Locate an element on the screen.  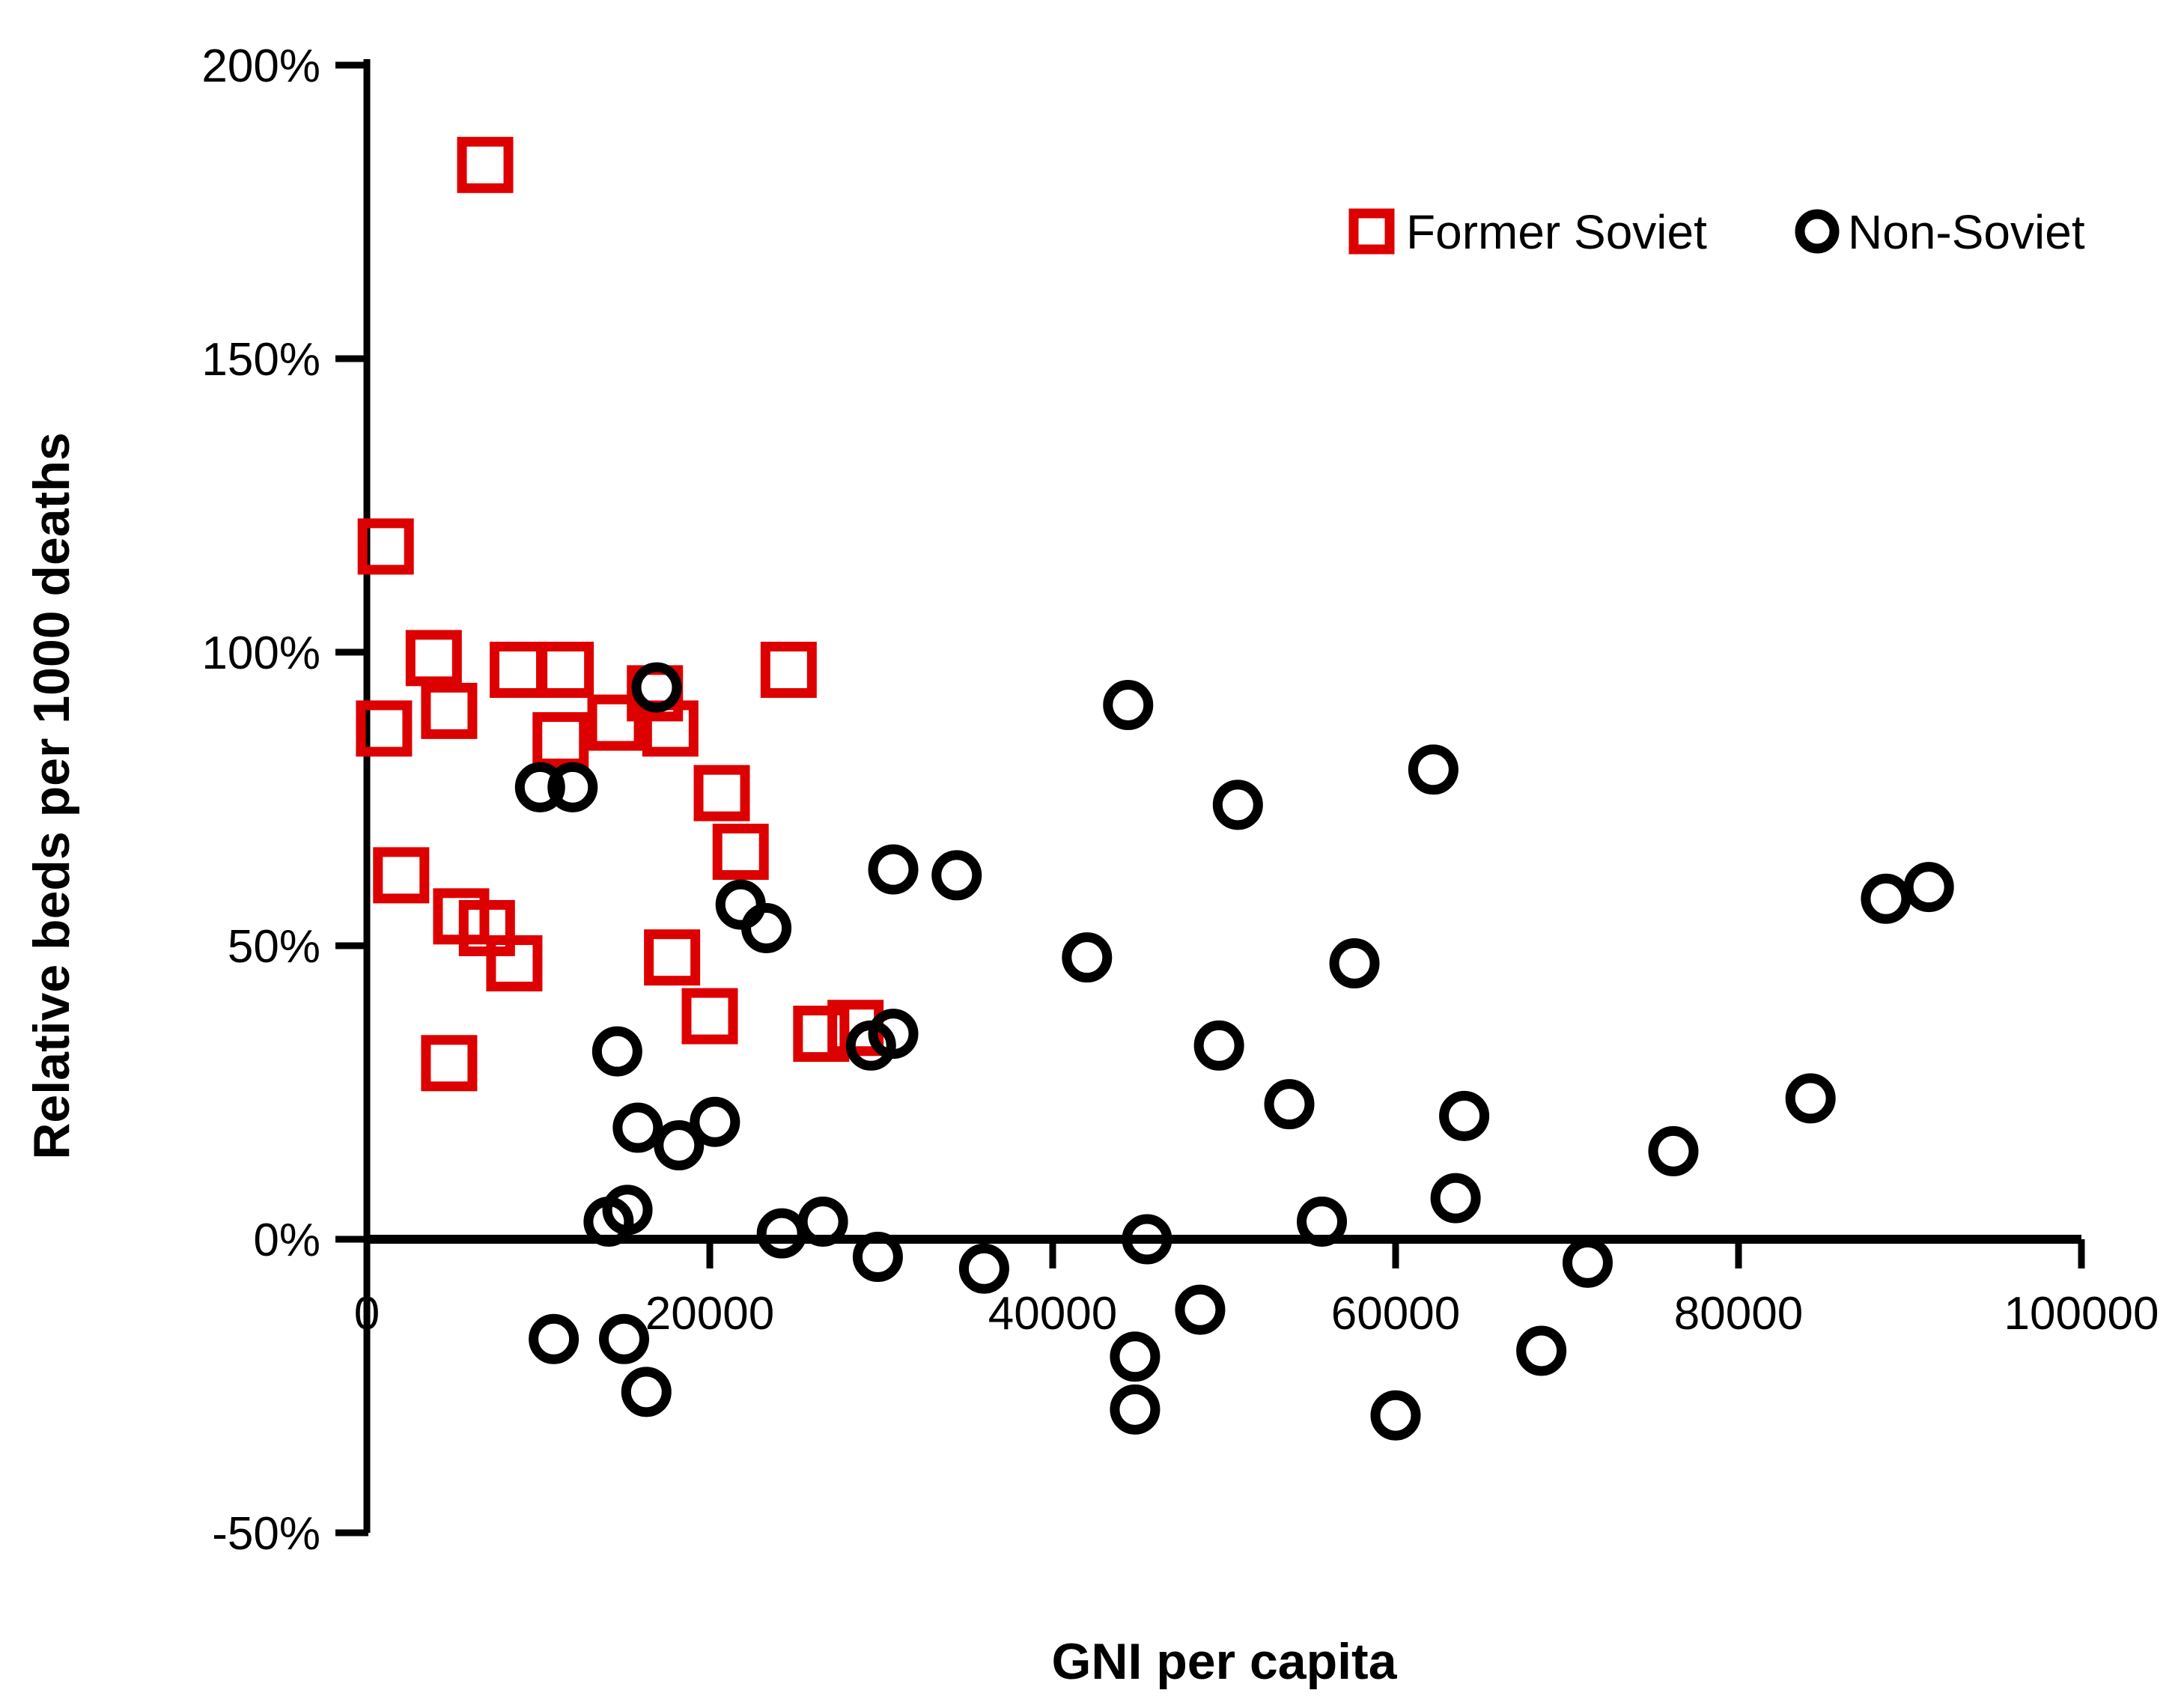
x-tick-label: 60000 is located at coordinates (1395, 1314).